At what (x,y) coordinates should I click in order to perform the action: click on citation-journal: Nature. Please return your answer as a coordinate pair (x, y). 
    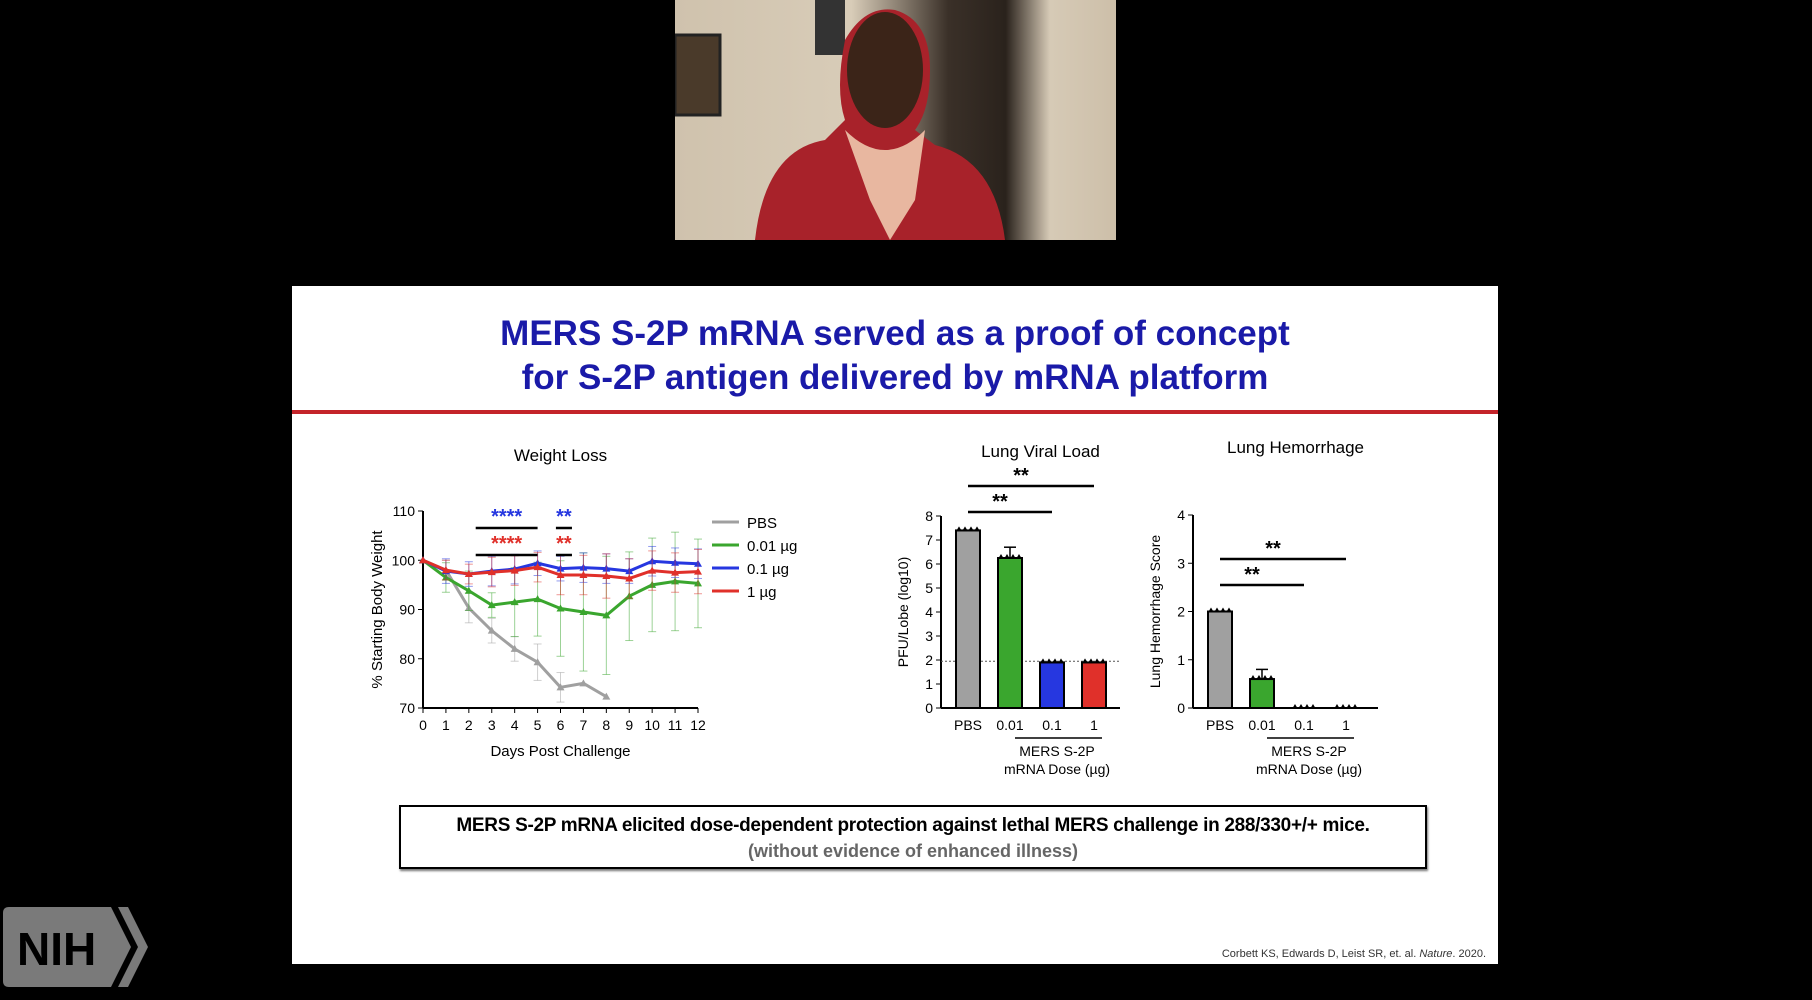
    Looking at the image, I should click on (1436, 954).